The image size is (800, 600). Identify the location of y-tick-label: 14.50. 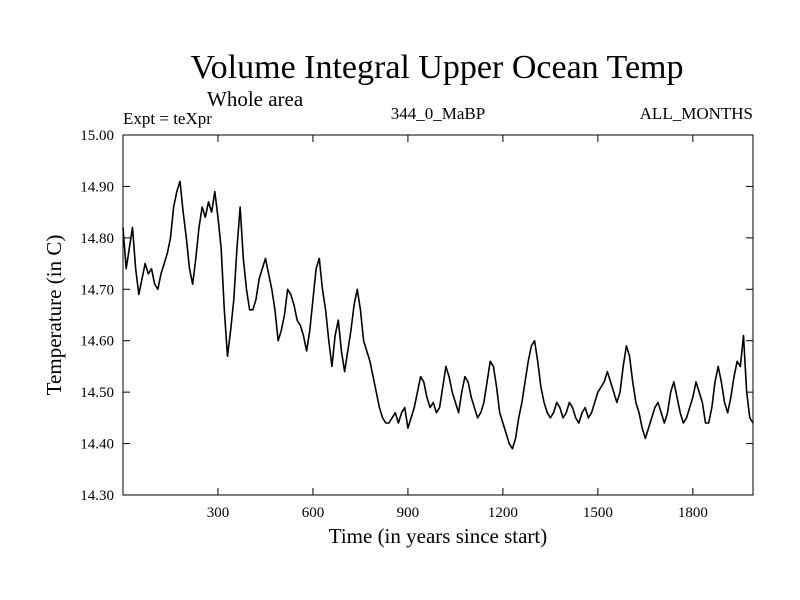
(97, 393).